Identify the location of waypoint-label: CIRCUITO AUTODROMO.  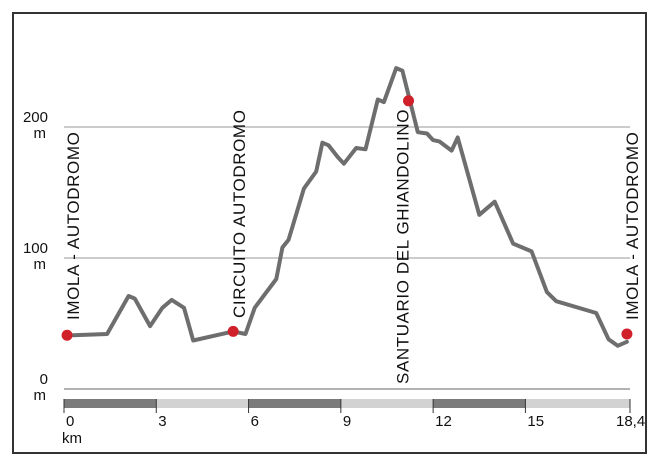
(239, 213).